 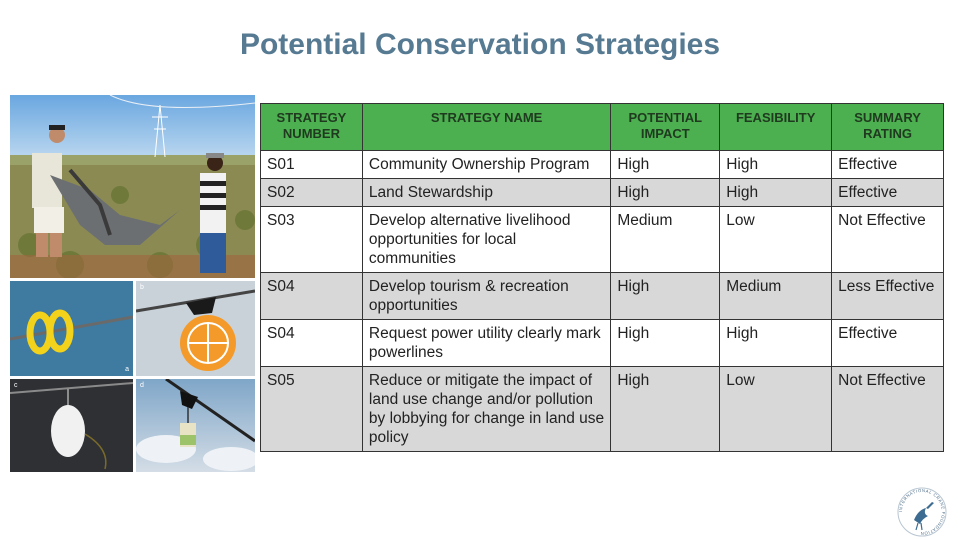 I want to click on cell-impact: Medium, so click(x=665, y=239).